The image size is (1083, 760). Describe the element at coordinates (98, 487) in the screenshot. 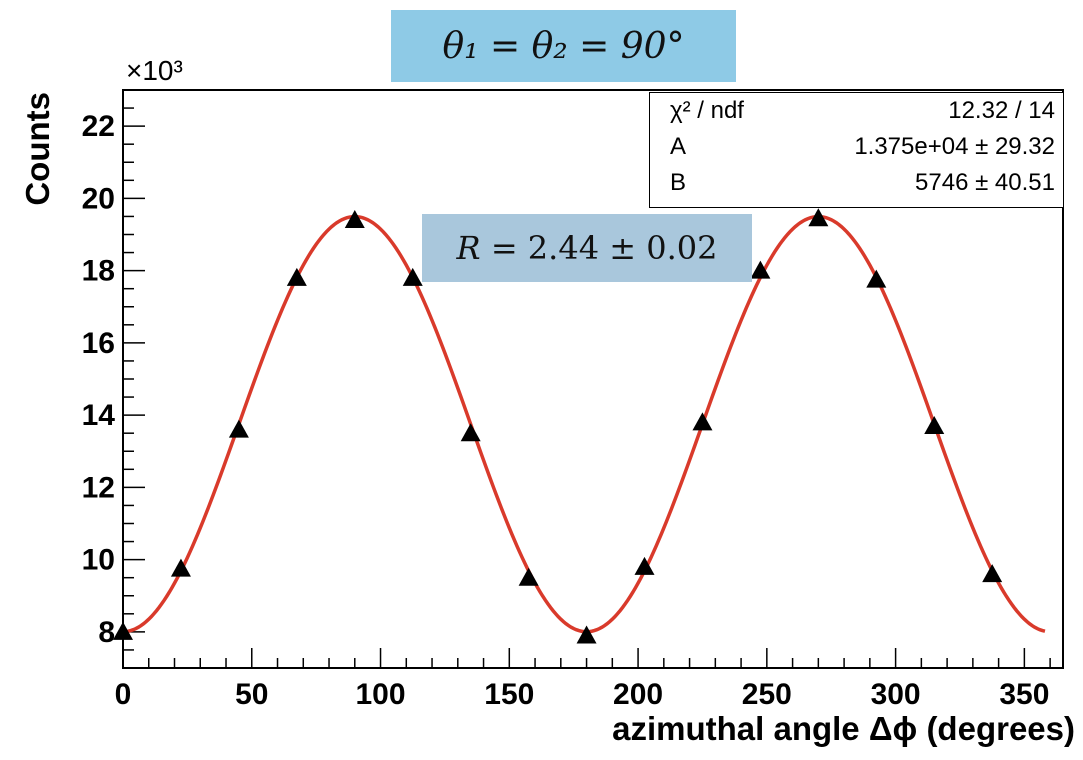

I see `y-tick-label: 12` at that location.